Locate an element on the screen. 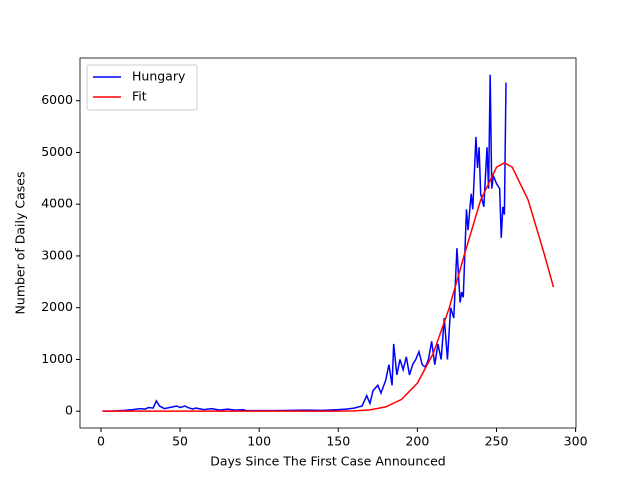 The image size is (640, 484). x-tick-label: 100 is located at coordinates (259, 441).